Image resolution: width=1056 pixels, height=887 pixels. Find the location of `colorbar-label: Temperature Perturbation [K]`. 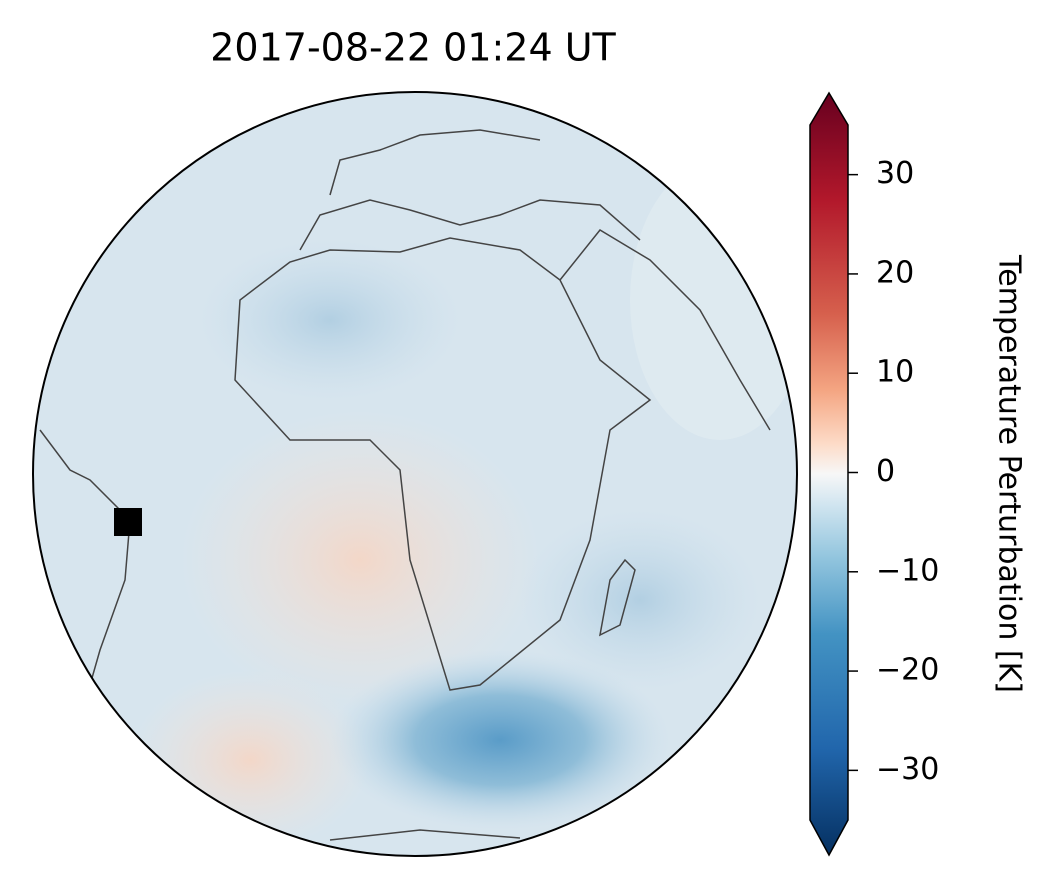

colorbar-label: Temperature Perturbation [K] is located at coordinates (1009, 473).